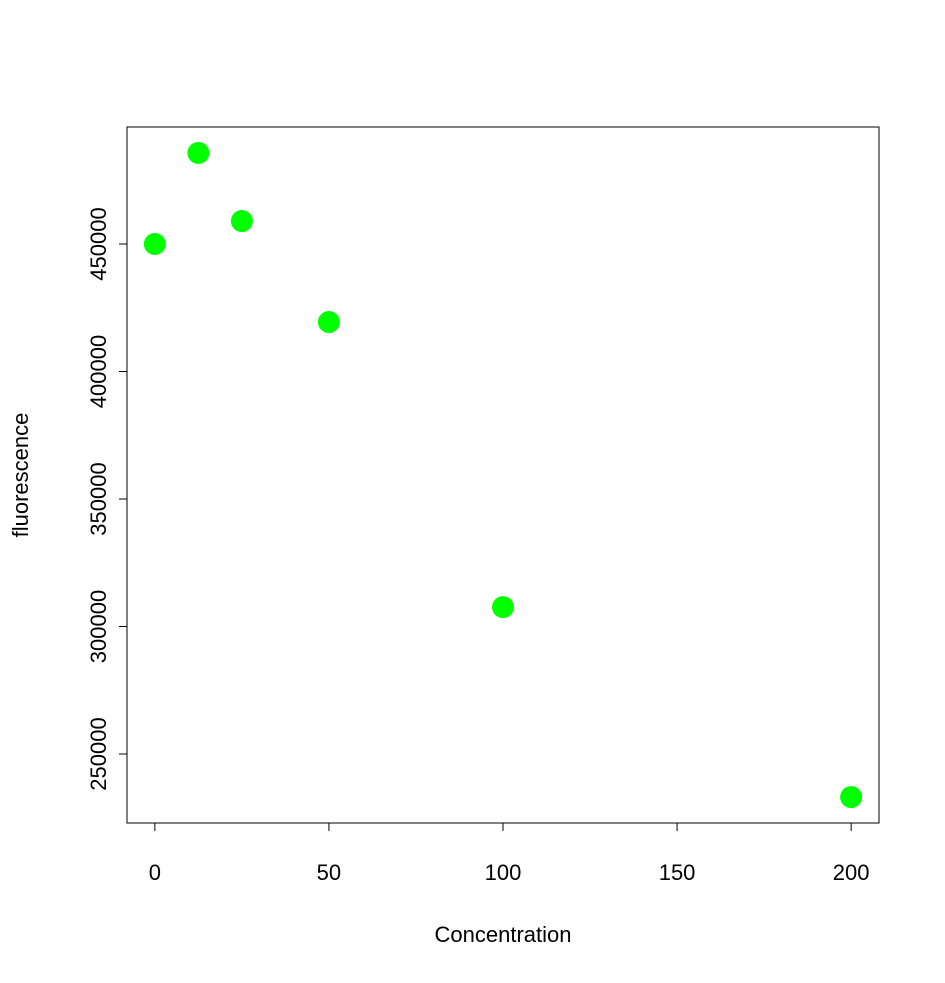 This screenshot has height=983, width=945. I want to click on x-tick-label: 50, so click(329, 872).